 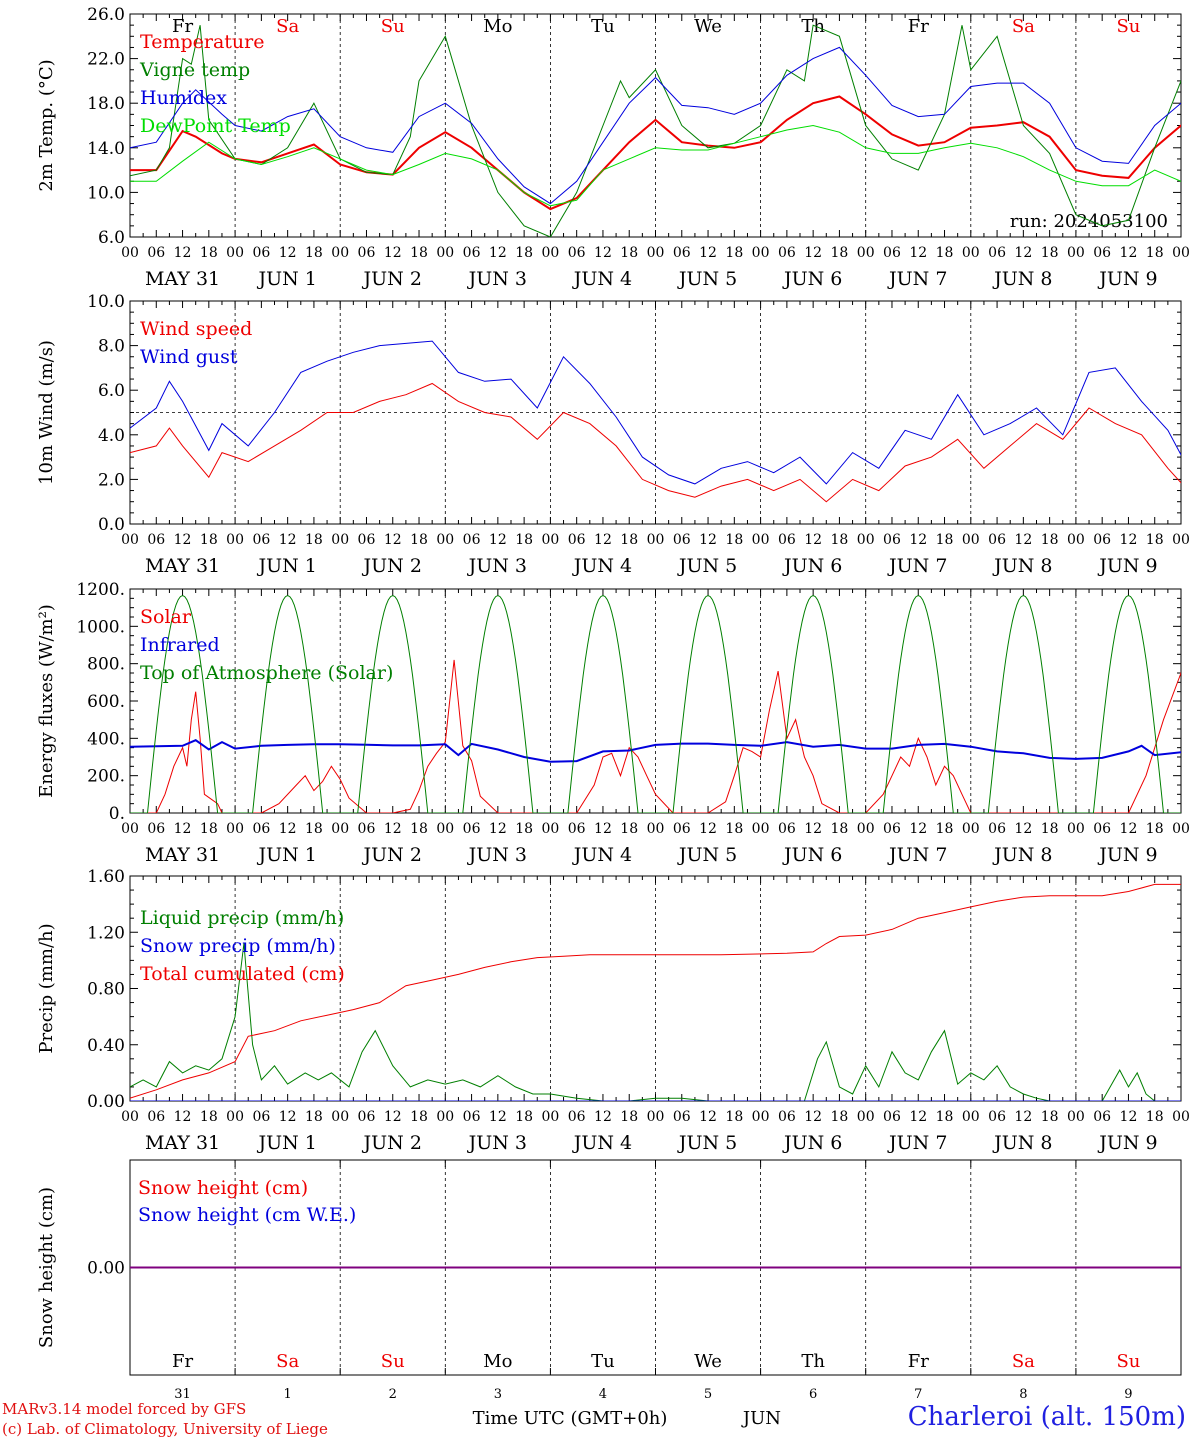 What do you see at coordinates (655, 442) in the screenshot?
I see `series-line-wind-speed` at bounding box center [655, 442].